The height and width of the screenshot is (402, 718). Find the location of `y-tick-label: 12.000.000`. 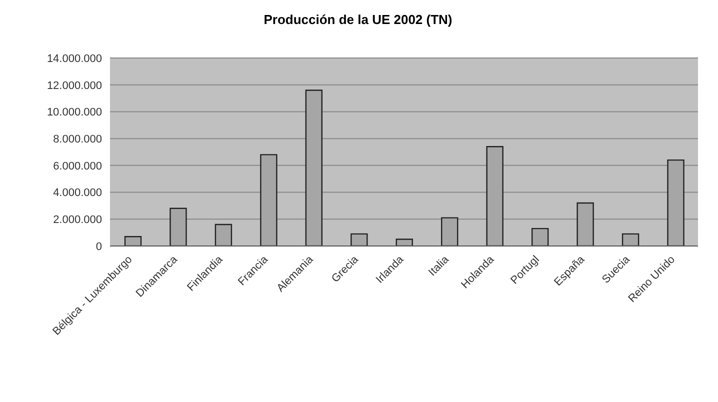

y-tick-label: 12.000.000 is located at coordinates (74, 86).